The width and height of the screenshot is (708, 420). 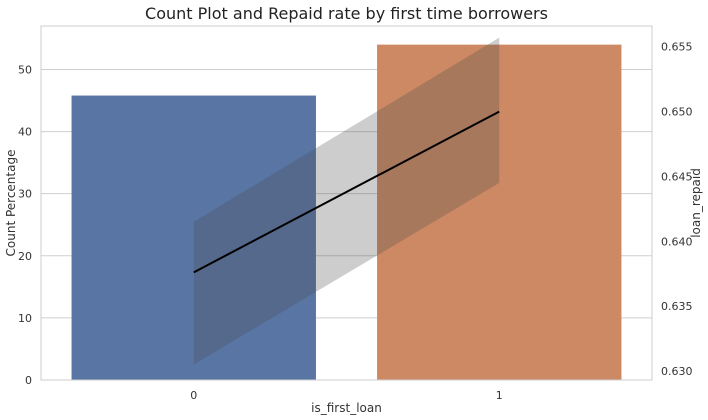 I want to click on y-left-tick-label: 50, so click(x=25, y=69).